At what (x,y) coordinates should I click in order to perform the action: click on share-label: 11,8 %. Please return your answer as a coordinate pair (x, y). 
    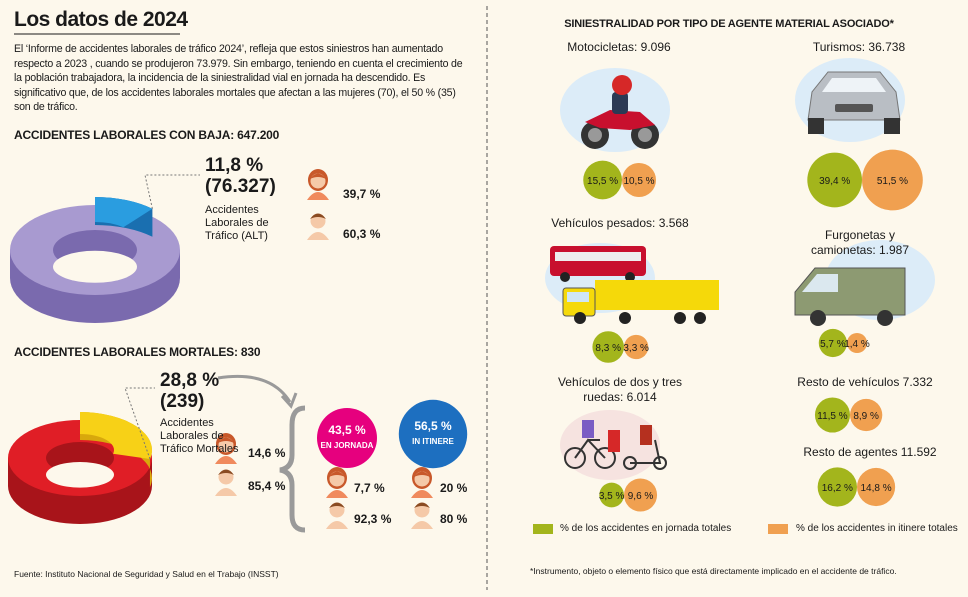
    Looking at the image, I should click on (234, 165).